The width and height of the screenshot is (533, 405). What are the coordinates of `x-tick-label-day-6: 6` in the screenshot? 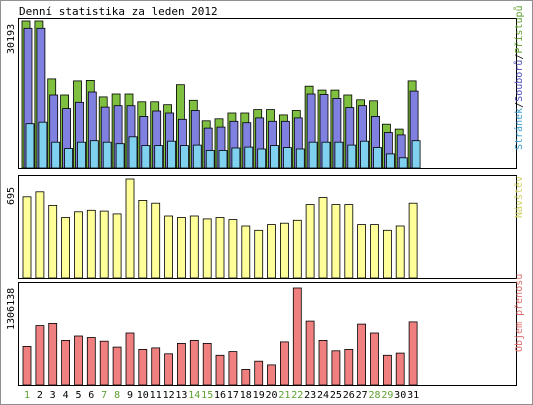 It's located at (91, 395).